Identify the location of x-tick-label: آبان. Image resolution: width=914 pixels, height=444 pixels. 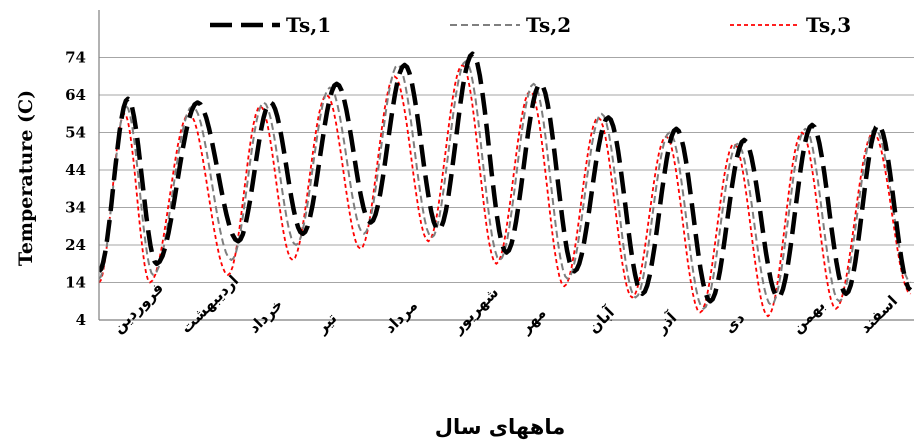
(602, 320).